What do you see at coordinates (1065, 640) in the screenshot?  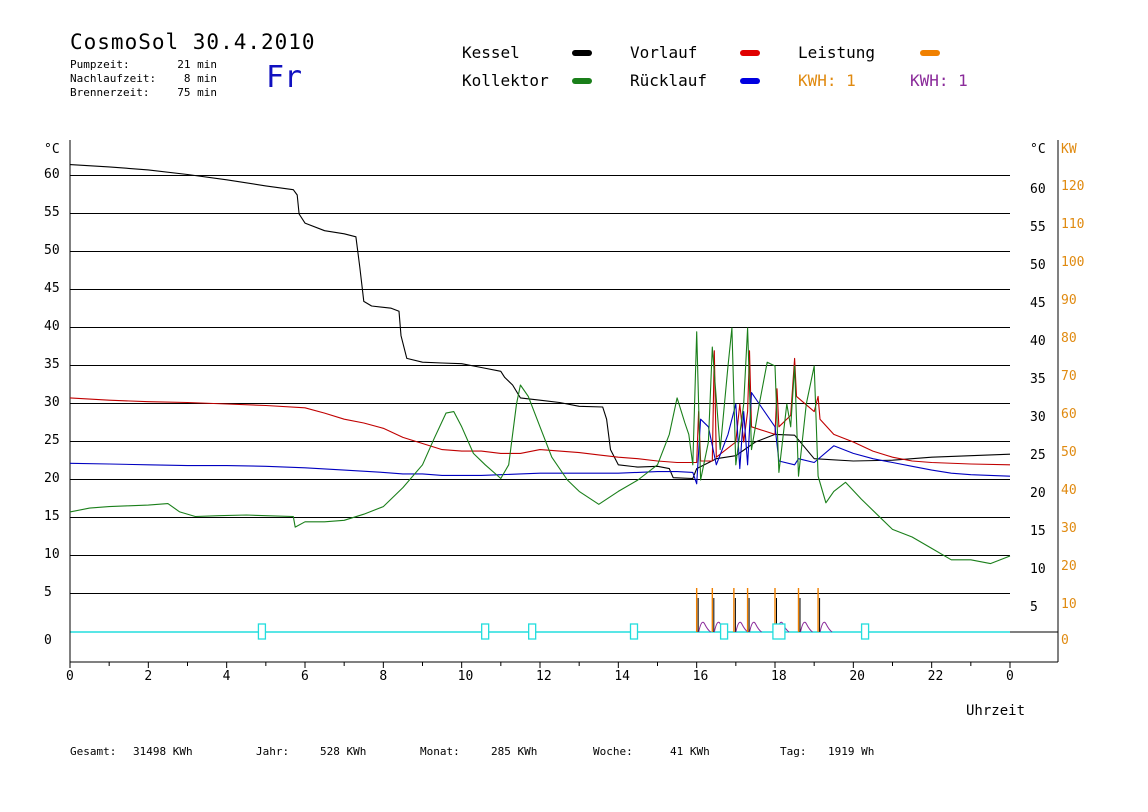 I see `power-tick-0: 0` at bounding box center [1065, 640].